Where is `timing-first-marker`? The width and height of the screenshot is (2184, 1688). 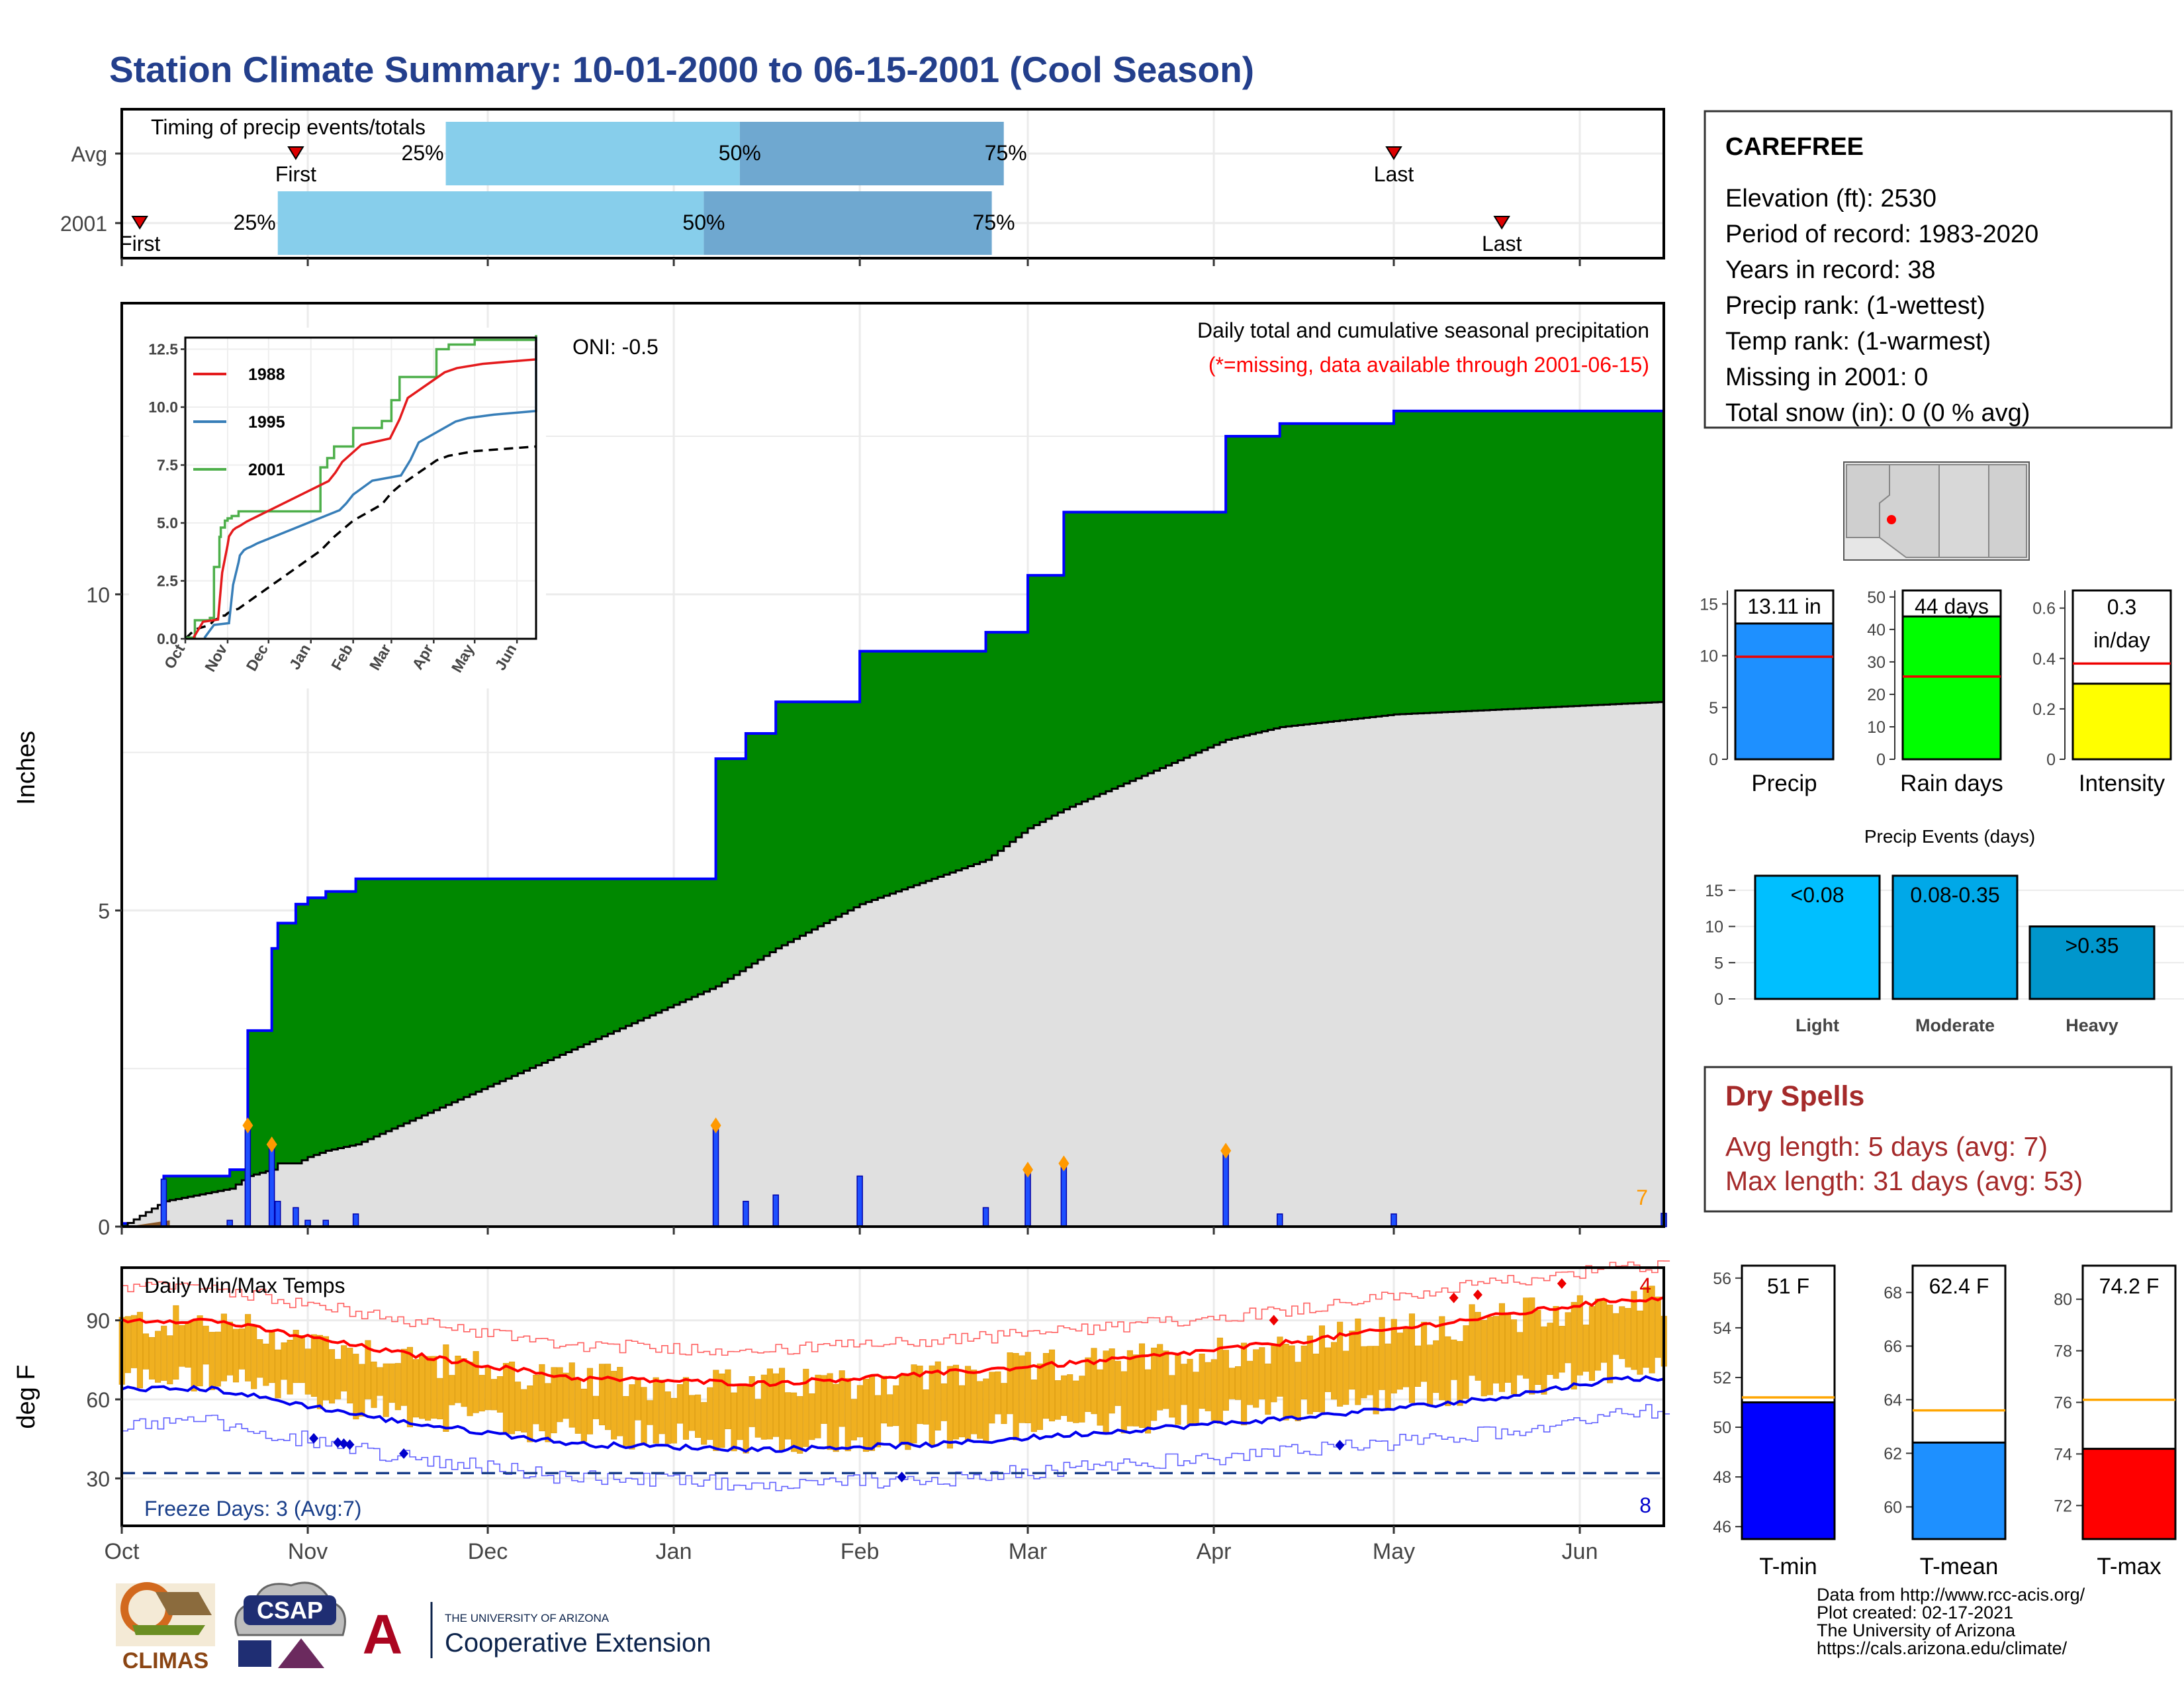 timing-first-marker is located at coordinates (295, 153).